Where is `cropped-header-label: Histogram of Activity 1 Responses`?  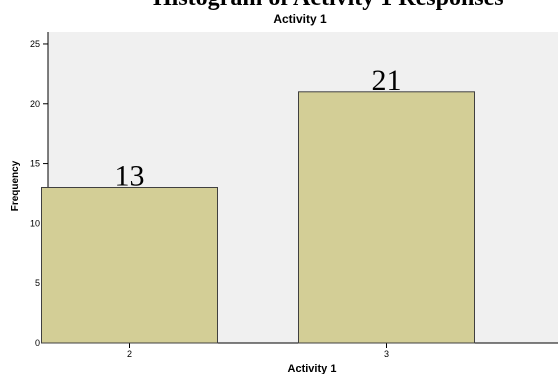 cropped-header-label: Histogram of Activity 1 Responses is located at coordinates (328, 5).